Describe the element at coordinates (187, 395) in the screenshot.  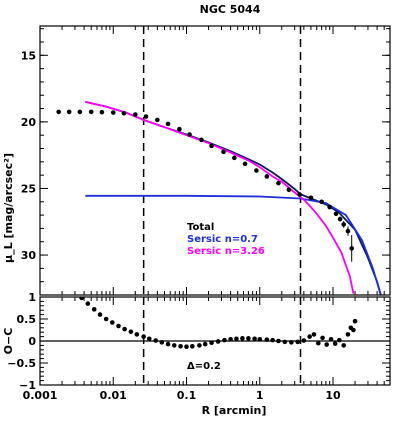
I see `x-tick-label-2: 0.1` at that location.